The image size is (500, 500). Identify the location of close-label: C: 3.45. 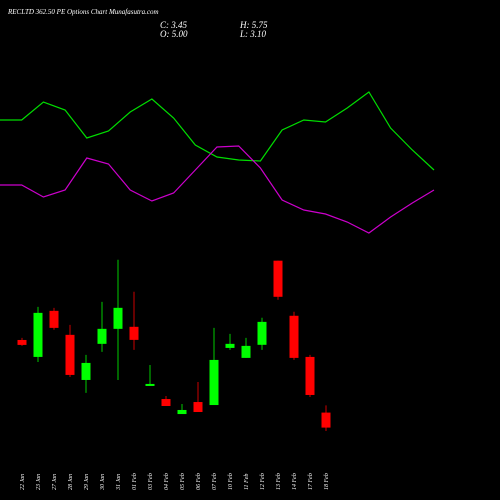
(174, 25).